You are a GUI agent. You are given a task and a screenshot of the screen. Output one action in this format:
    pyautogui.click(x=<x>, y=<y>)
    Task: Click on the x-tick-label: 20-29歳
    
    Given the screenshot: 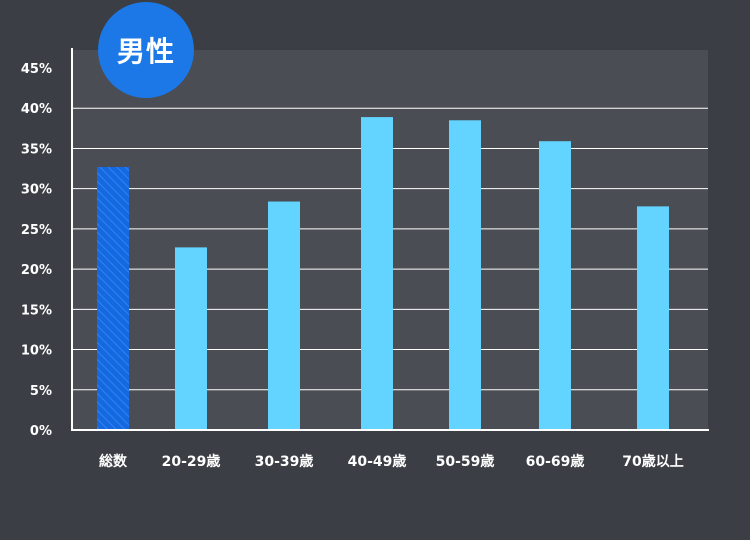 What is the action you would take?
    pyautogui.click(x=191, y=461)
    